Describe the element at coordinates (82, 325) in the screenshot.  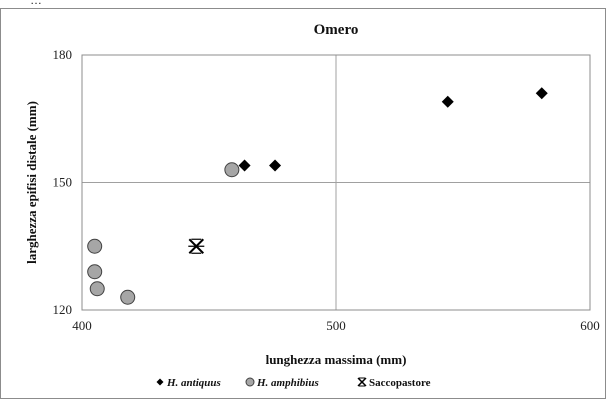
I see `x-tick-label: 400` at that location.